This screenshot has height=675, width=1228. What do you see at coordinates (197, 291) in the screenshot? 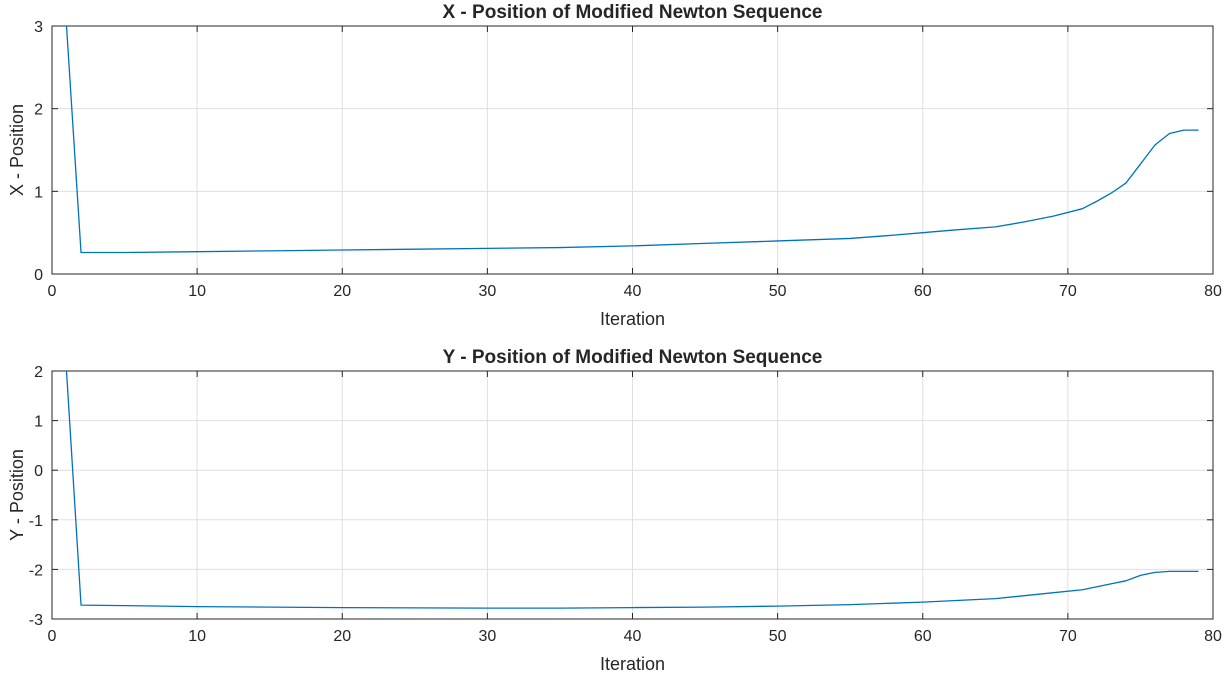
I see `x-position-x-tick-label: 10` at bounding box center [197, 291].